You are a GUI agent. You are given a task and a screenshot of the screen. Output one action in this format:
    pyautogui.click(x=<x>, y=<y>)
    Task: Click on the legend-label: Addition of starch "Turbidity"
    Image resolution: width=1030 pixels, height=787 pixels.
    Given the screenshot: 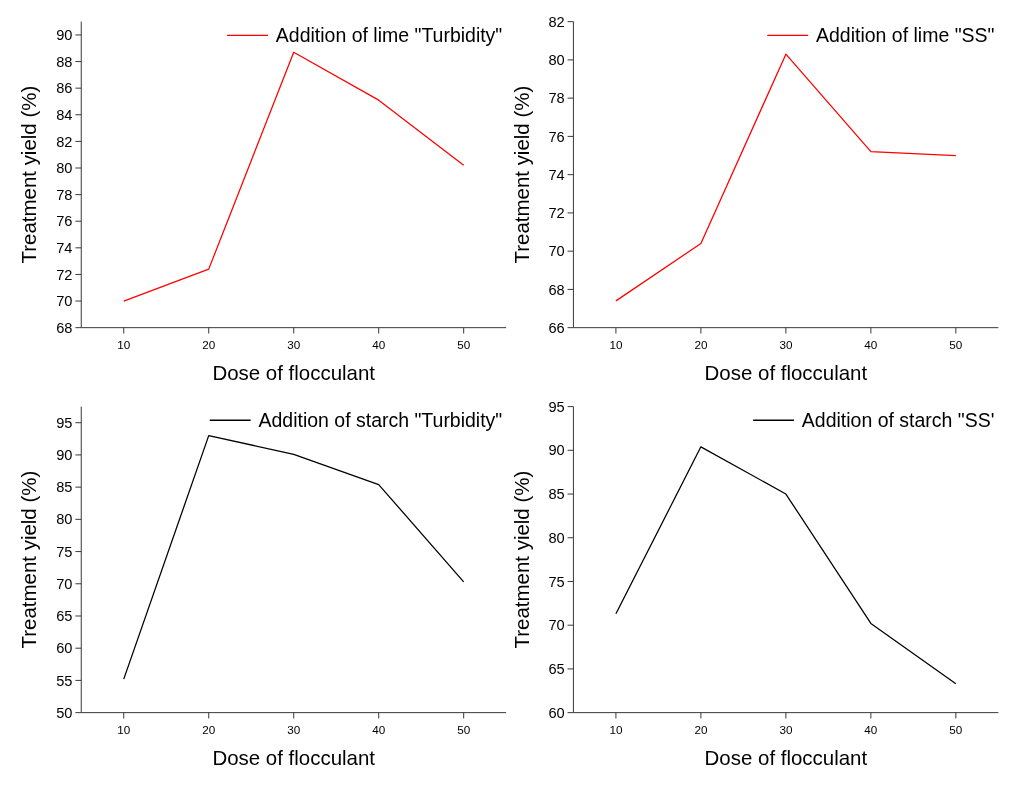 What is the action you would take?
    pyautogui.click(x=380, y=420)
    